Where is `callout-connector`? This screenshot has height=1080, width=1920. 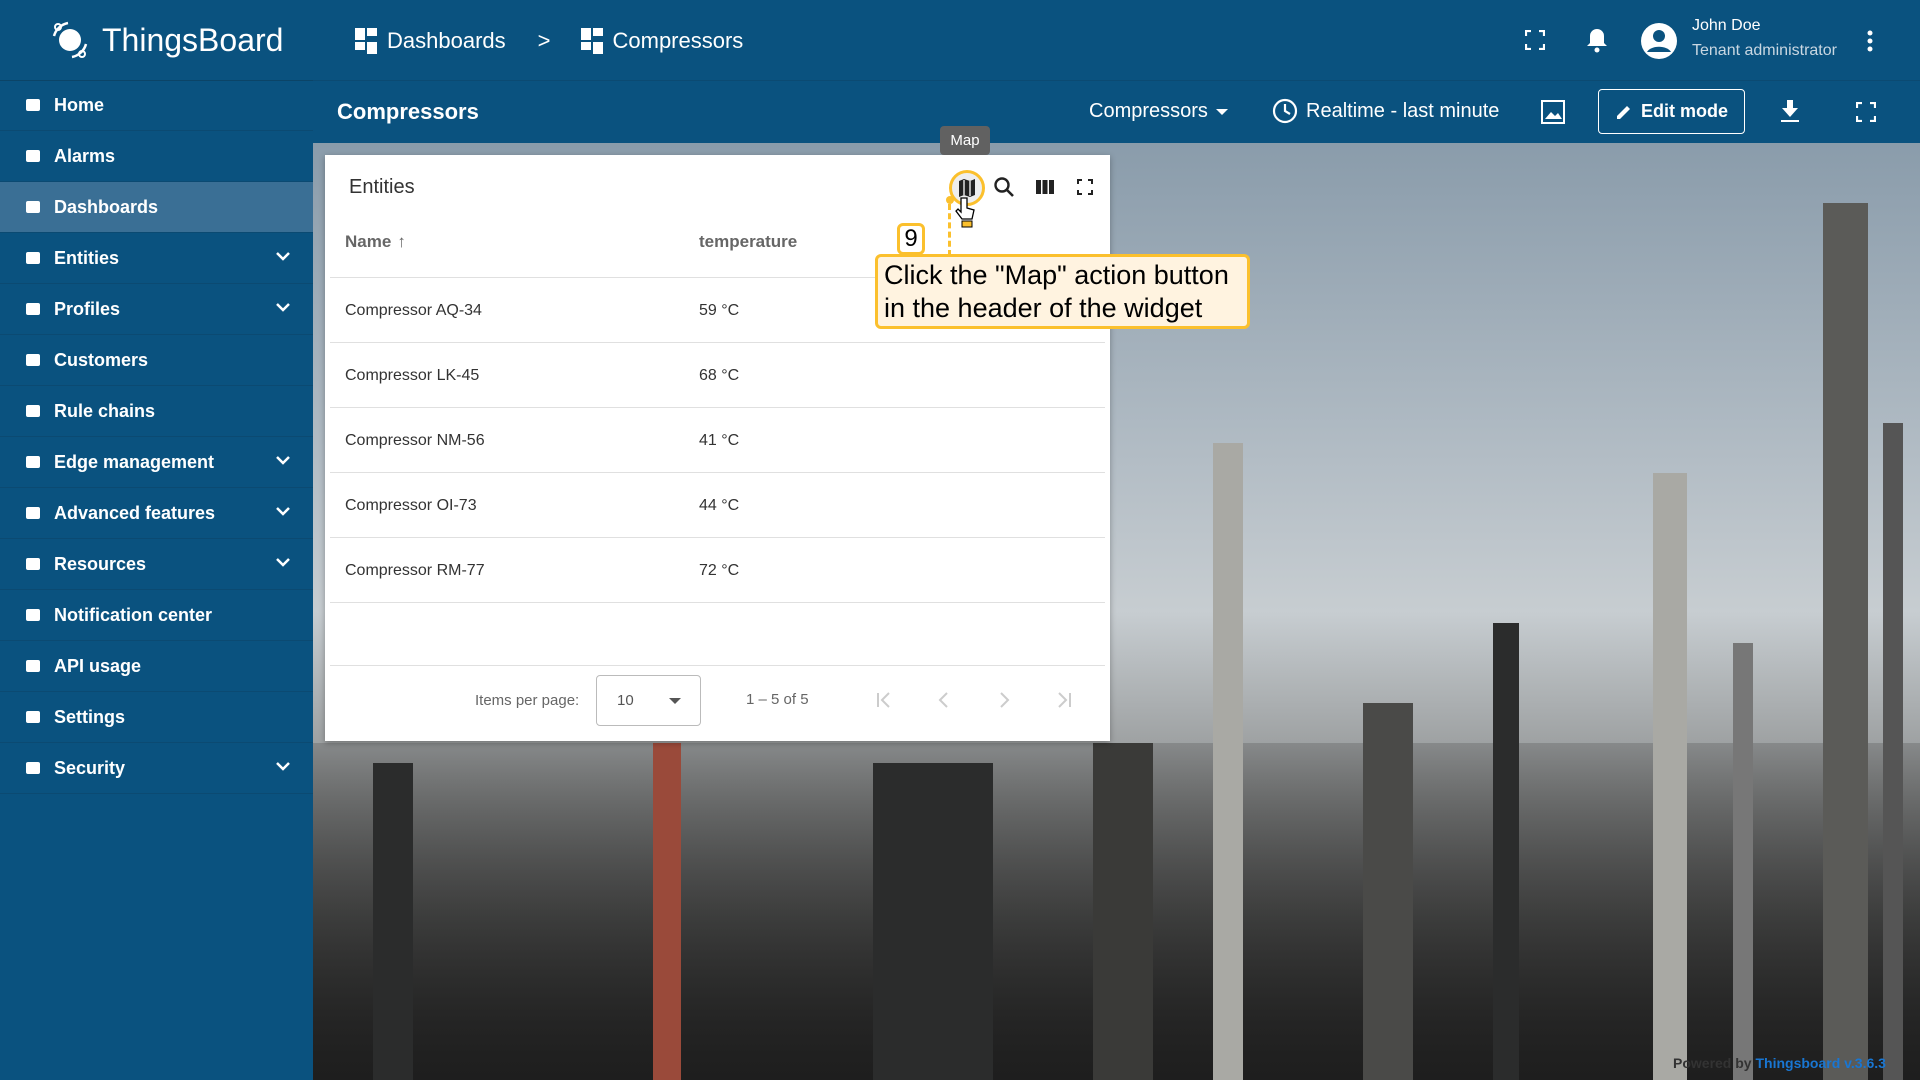 callout-connector is located at coordinates (949, 230).